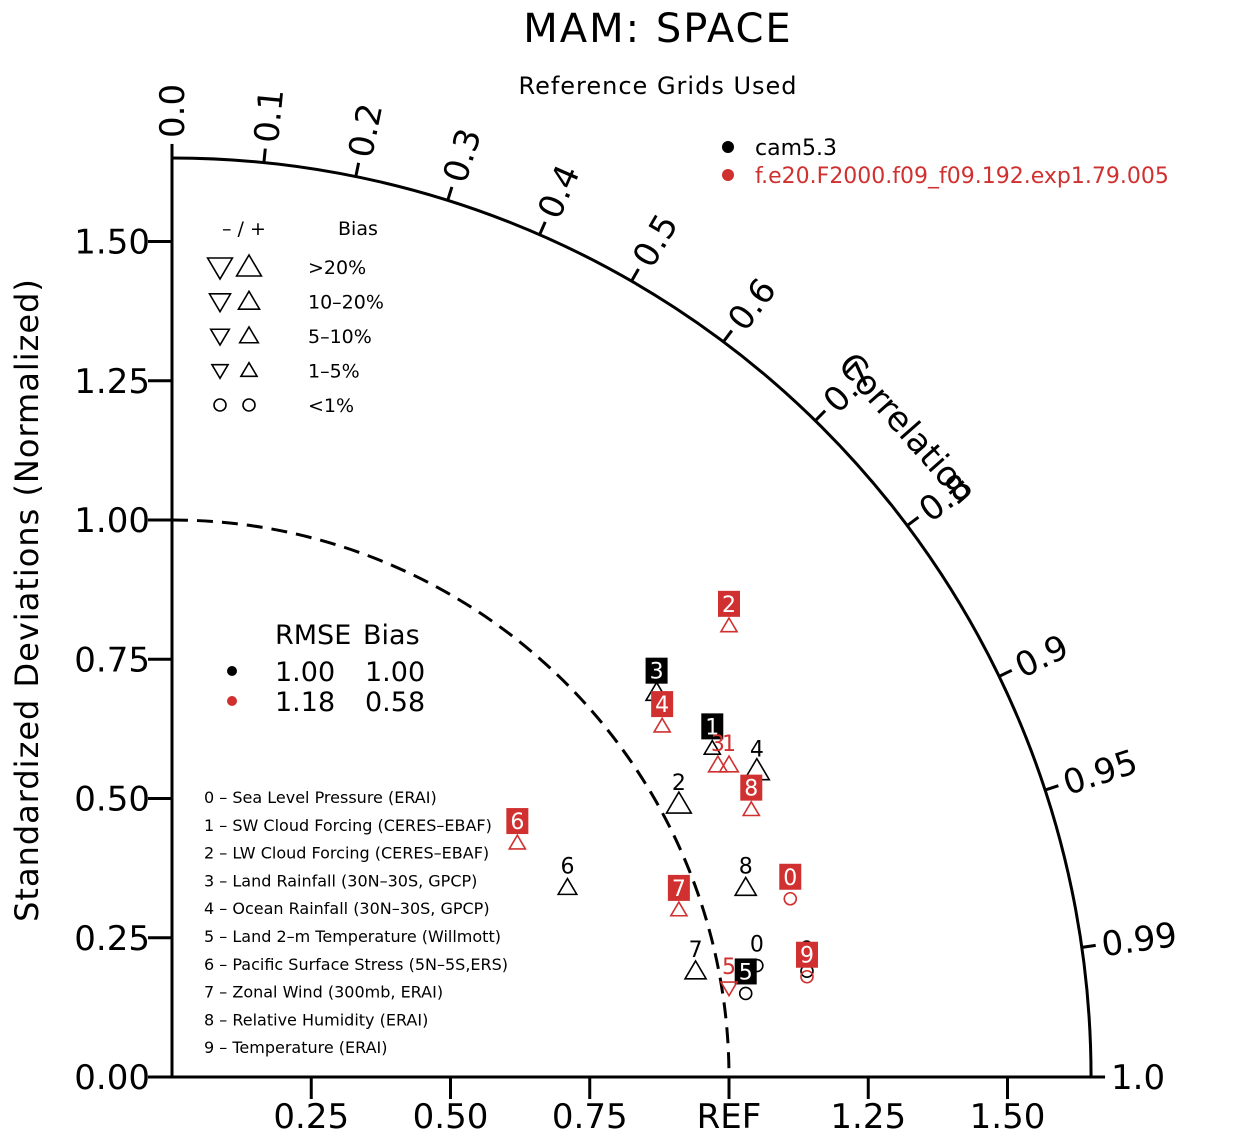 The height and width of the screenshot is (1135, 1244). I want to click on bias-legend-row-label: 5–10%, so click(340, 337).